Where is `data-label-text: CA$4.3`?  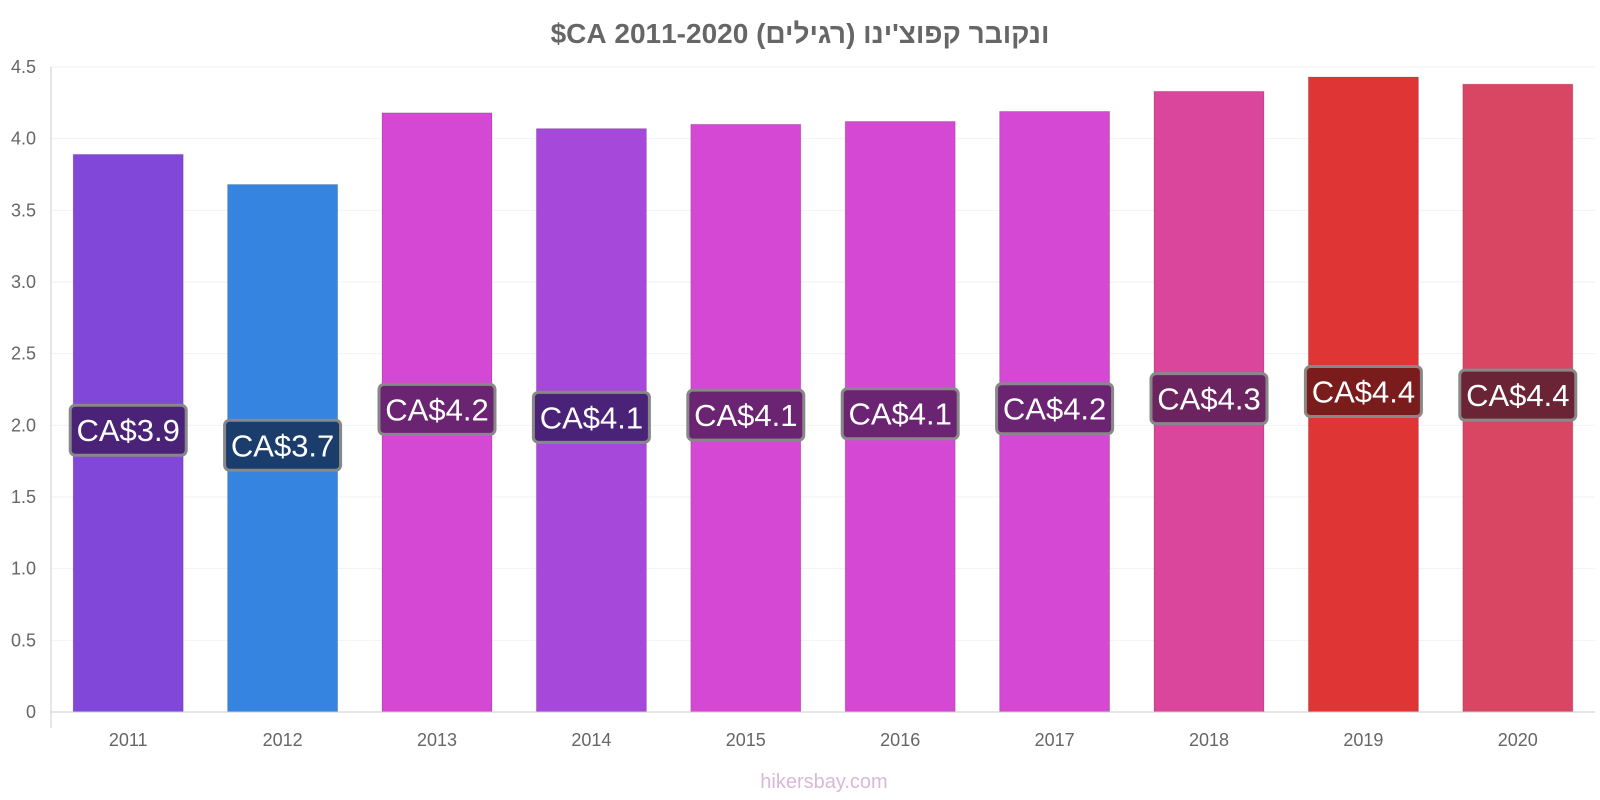
data-label-text: CA$4.3 is located at coordinates (1208, 399).